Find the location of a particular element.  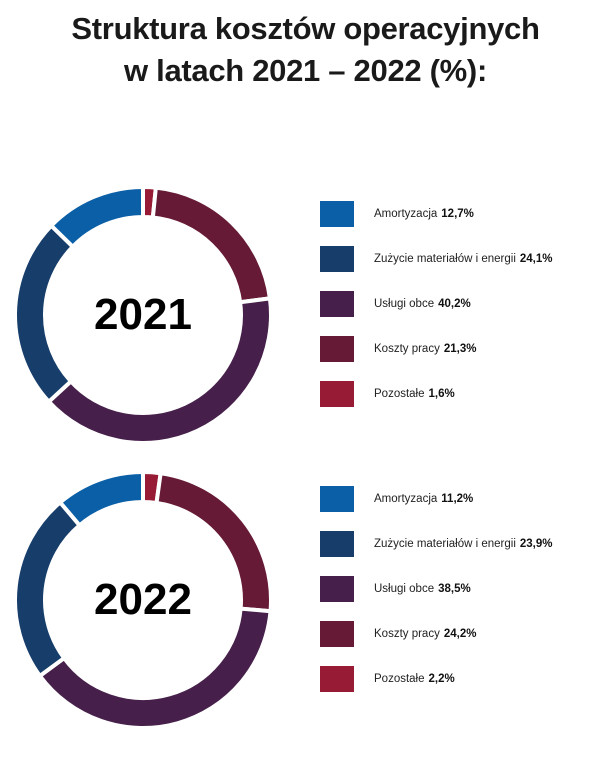

legend-item: Zużycie materiałów i energii 24,1% is located at coordinates (436, 259).